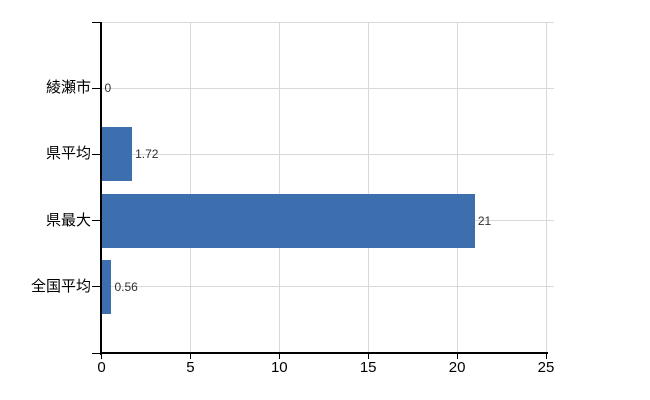  What do you see at coordinates (126, 286) in the screenshot?
I see `value-label: 0.56` at bounding box center [126, 286].